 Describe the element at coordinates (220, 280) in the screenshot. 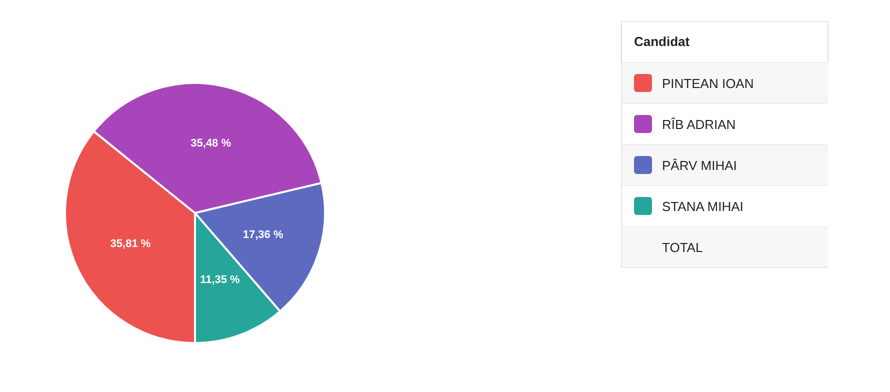

I see `data-label: 11,35 %` at that location.